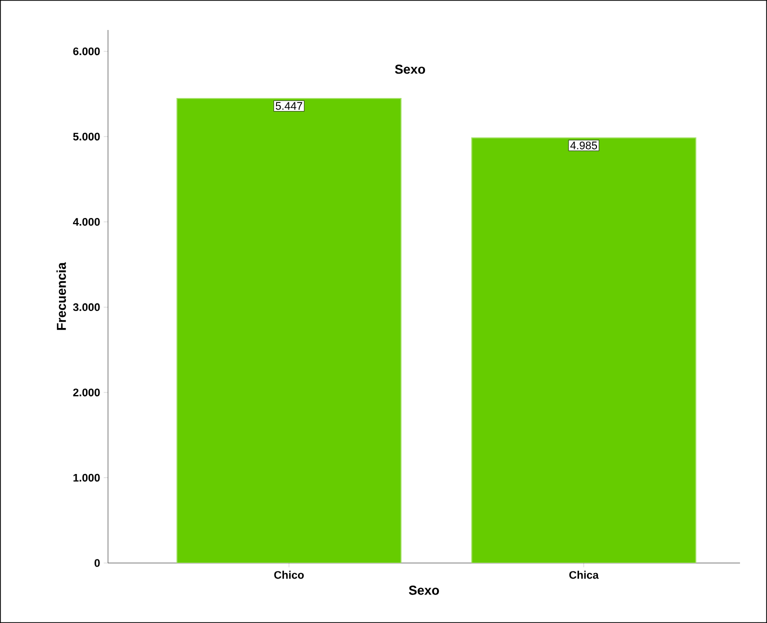 The height and width of the screenshot is (623, 767). I want to click on x-axis-title: Sexo, so click(423, 590).